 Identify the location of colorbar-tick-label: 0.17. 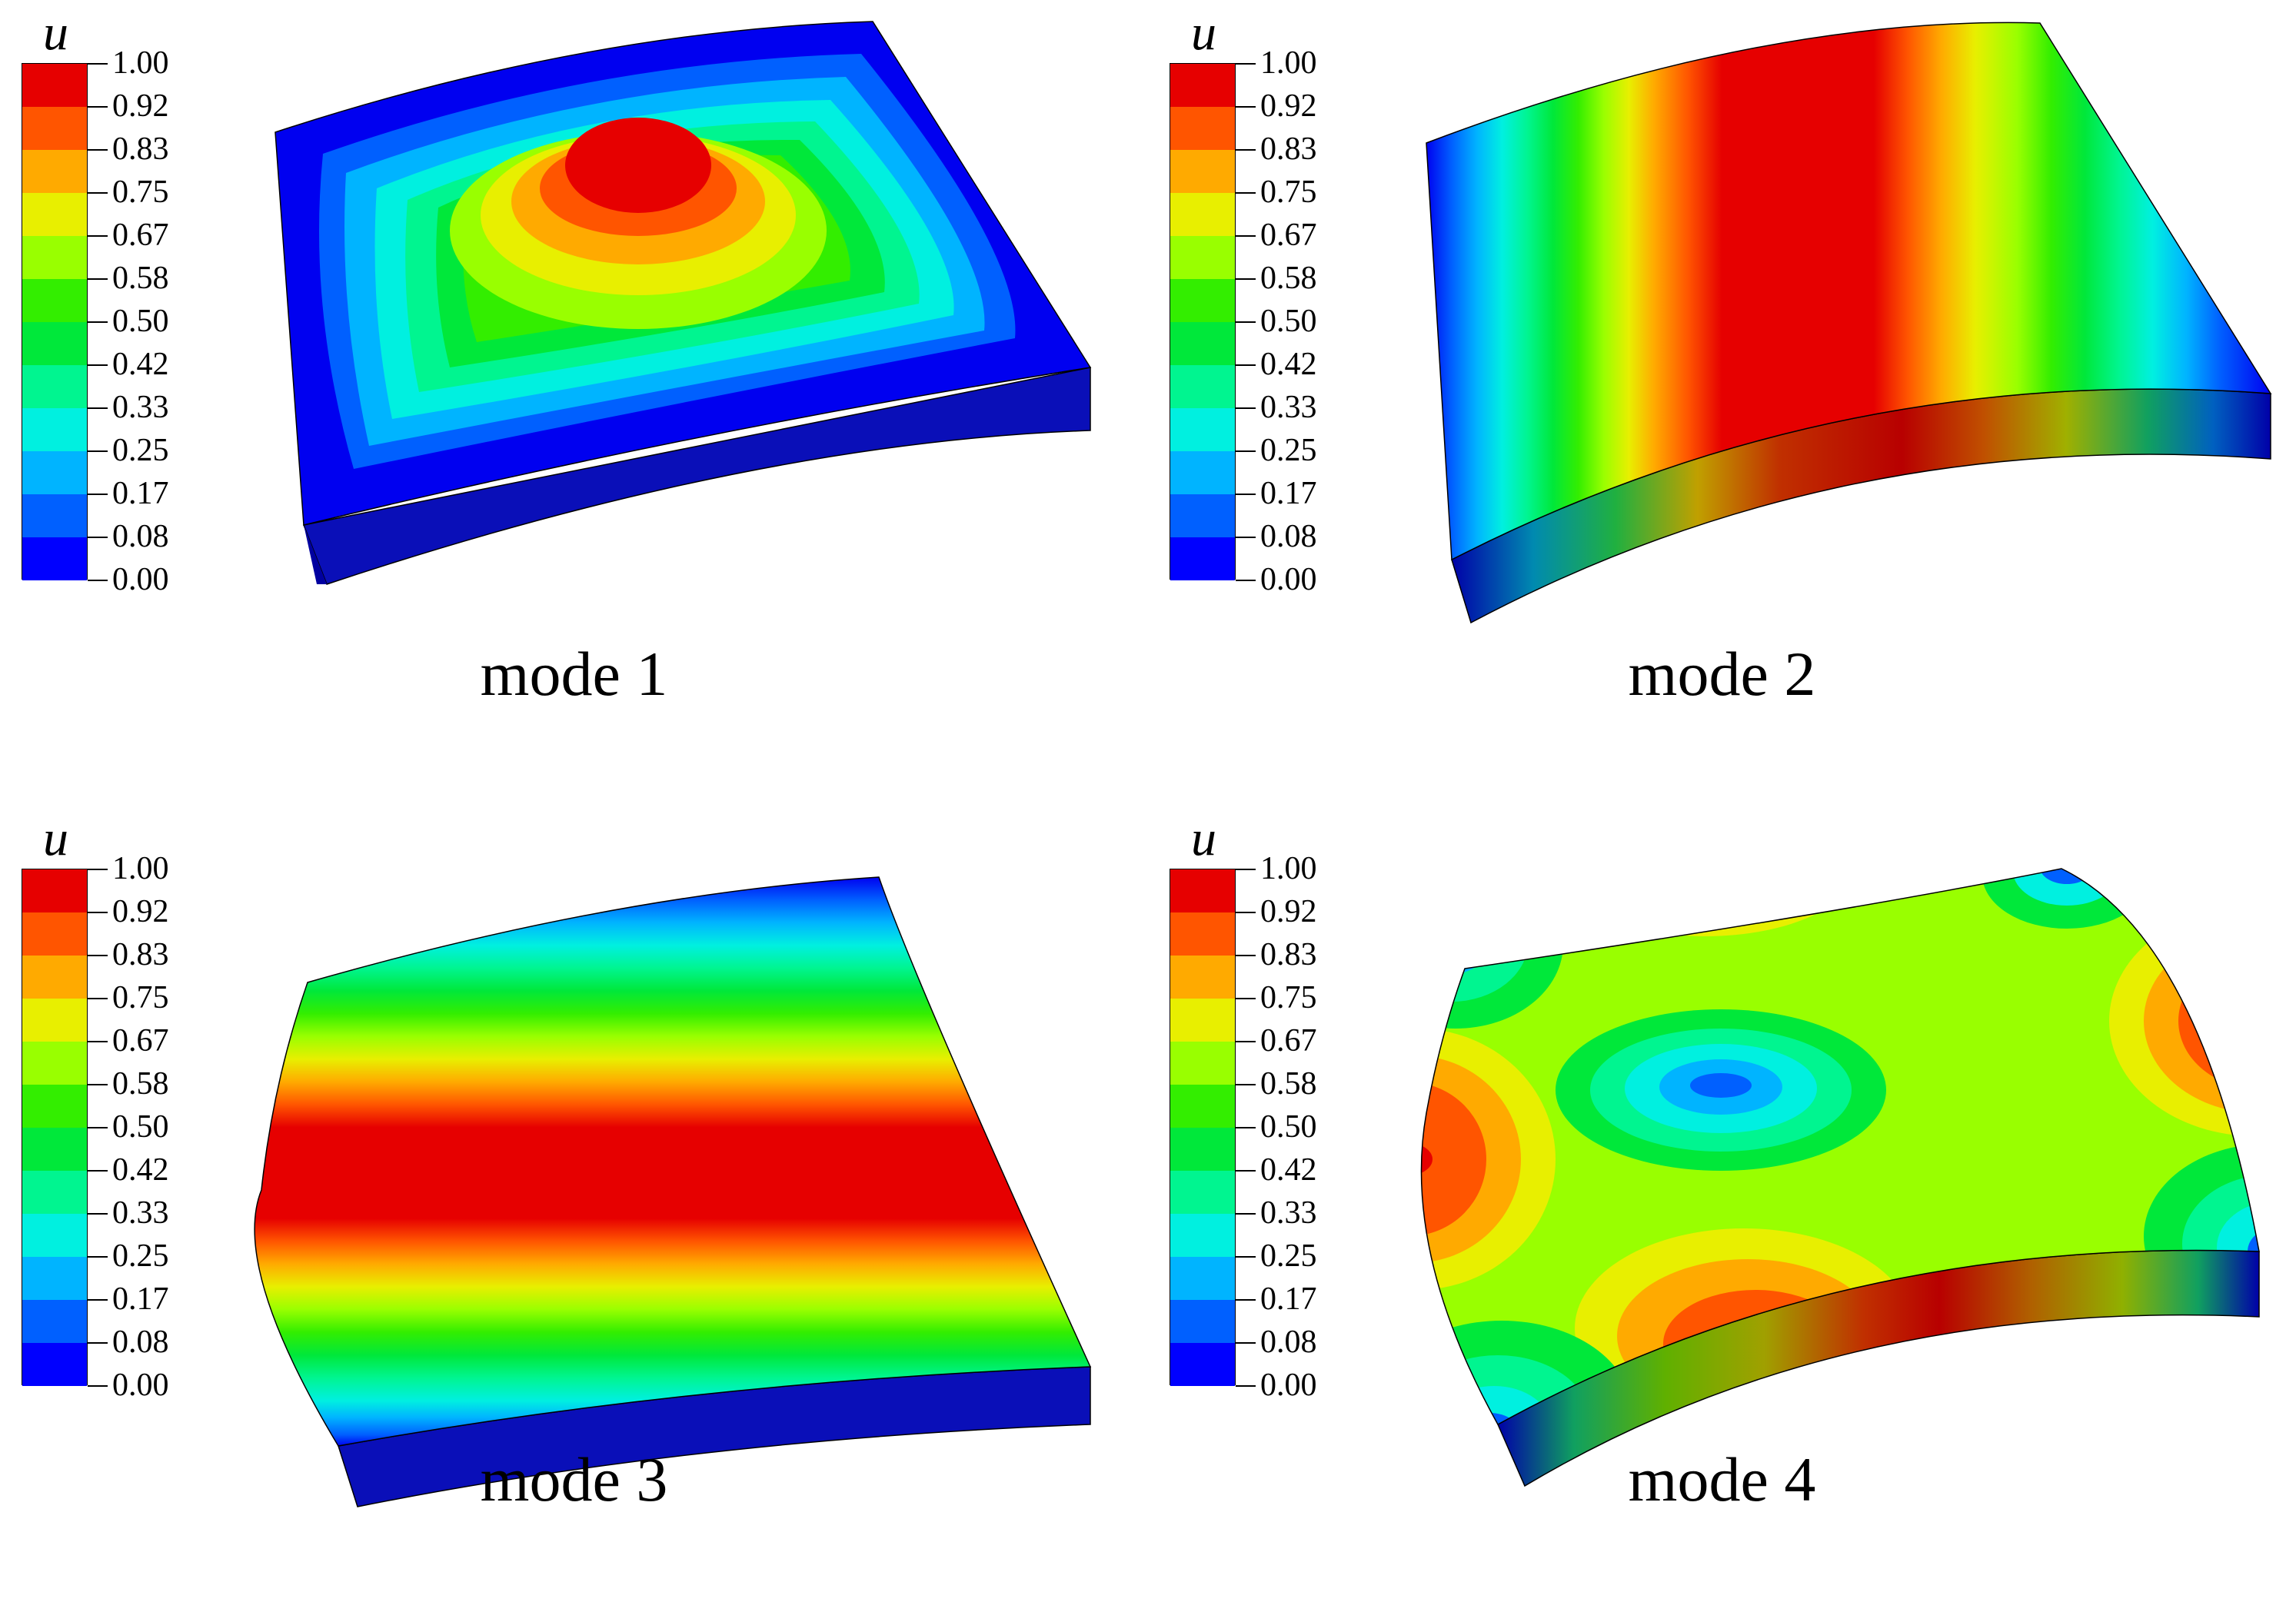
(1288, 1299).